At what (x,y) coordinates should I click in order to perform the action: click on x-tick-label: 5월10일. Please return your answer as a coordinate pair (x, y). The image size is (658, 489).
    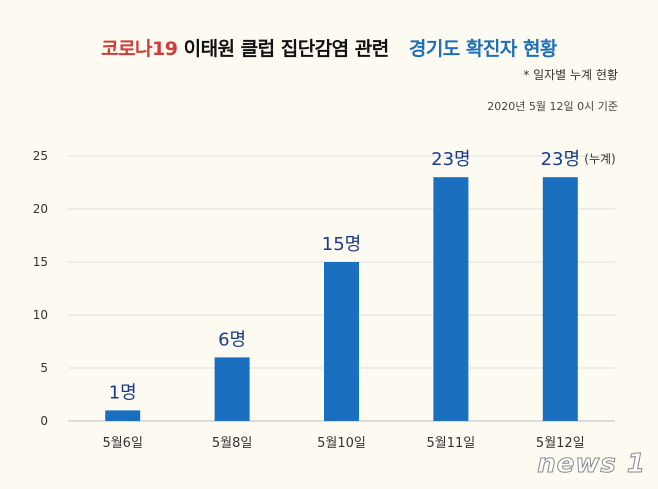
    Looking at the image, I should click on (341, 443).